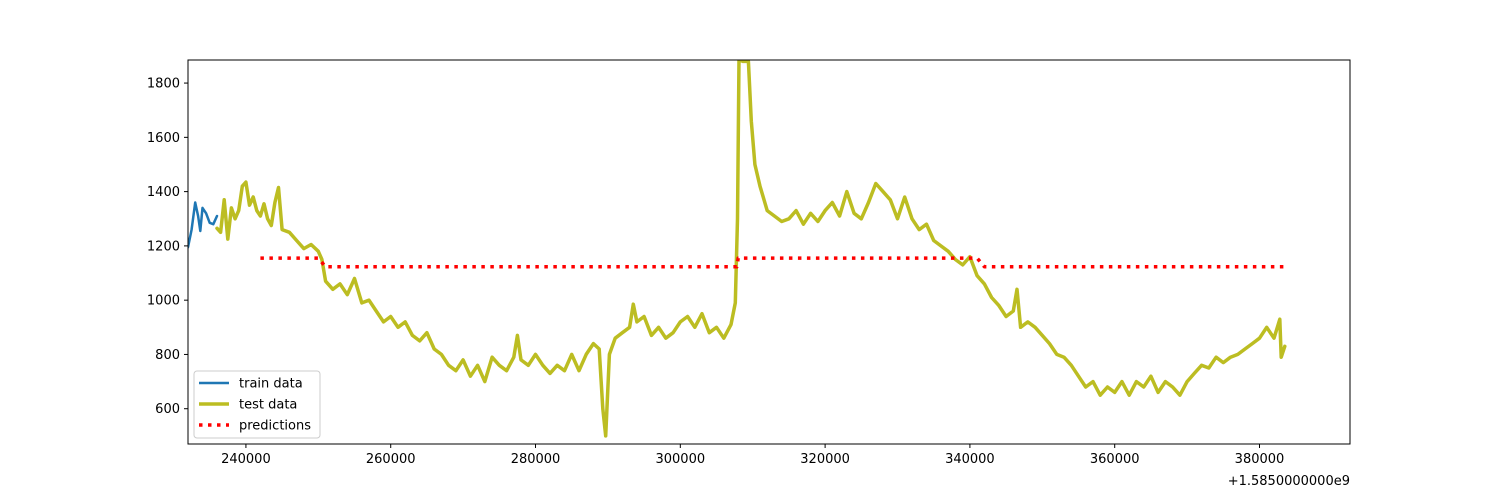 This screenshot has height=500, width=1500. Describe the element at coordinates (203, 225) in the screenshot. I see `series-line-train-data` at that location.